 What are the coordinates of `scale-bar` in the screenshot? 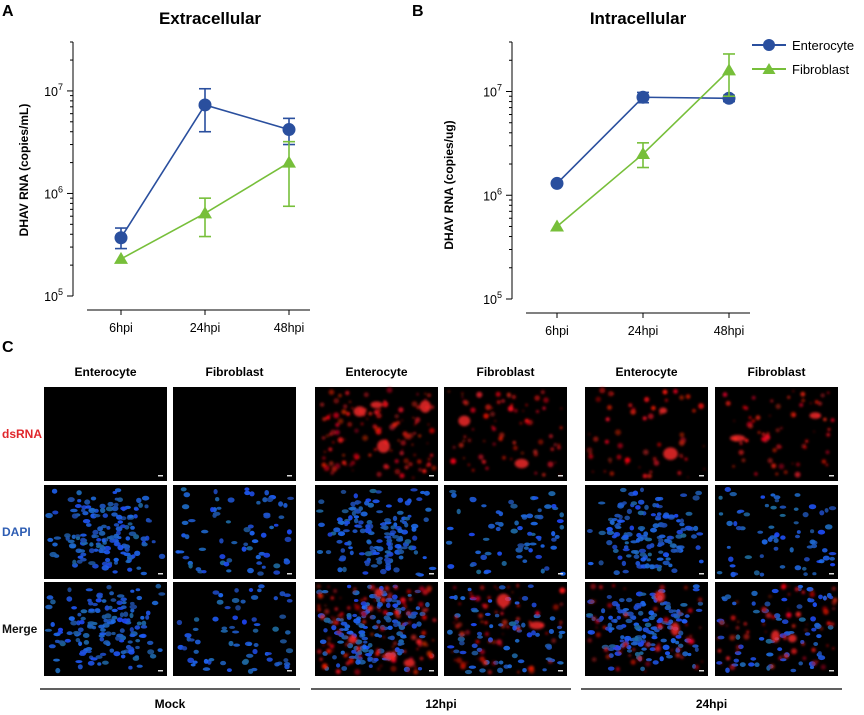 It's located at (560, 671).